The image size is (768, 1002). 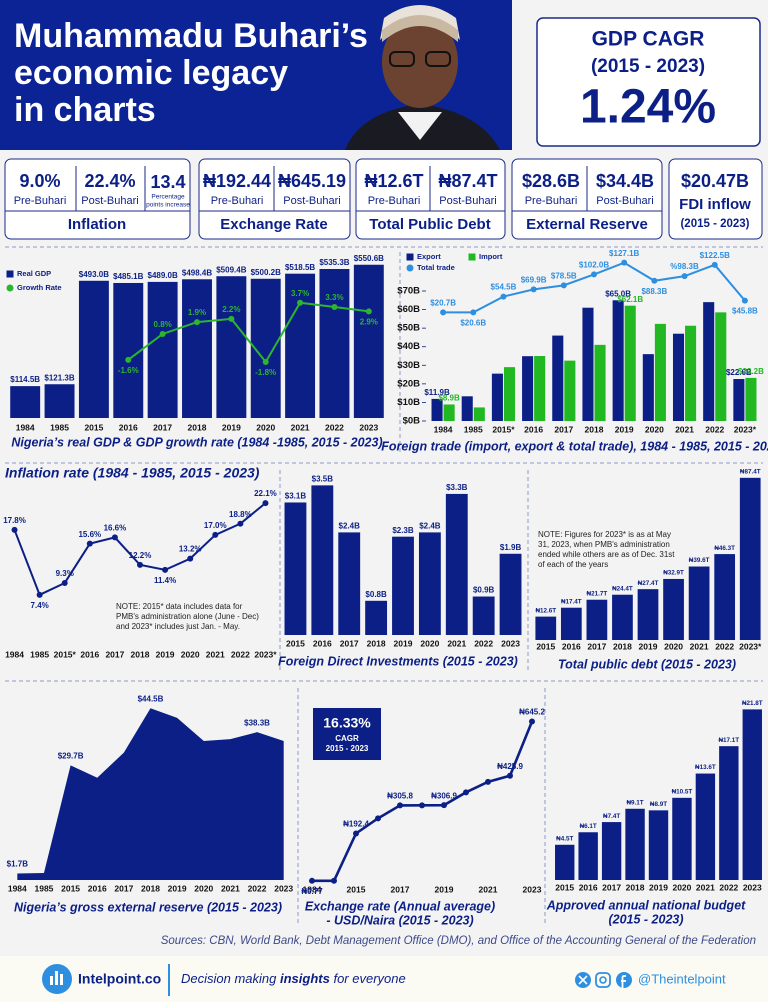 What do you see at coordinates (334, 297) in the screenshot?
I see `value-label: 3.3%` at bounding box center [334, 297].